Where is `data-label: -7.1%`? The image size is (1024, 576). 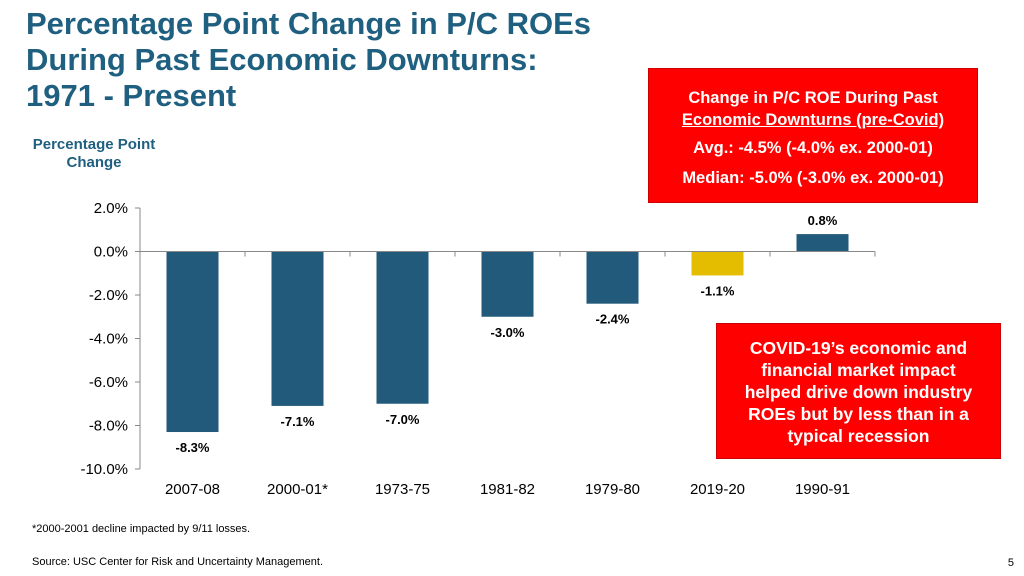 data-label: -7.1% is located at coordinates (298, 421).